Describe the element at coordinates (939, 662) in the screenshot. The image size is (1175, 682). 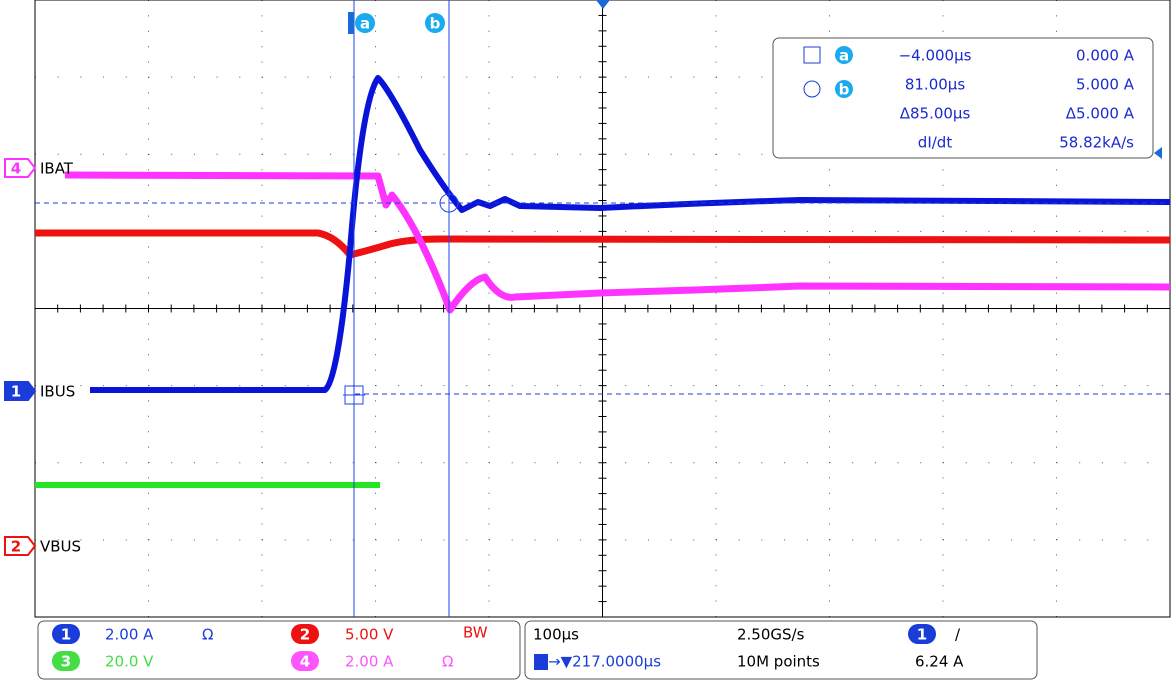
I see `trigger-level: 6.24 A` at that location.